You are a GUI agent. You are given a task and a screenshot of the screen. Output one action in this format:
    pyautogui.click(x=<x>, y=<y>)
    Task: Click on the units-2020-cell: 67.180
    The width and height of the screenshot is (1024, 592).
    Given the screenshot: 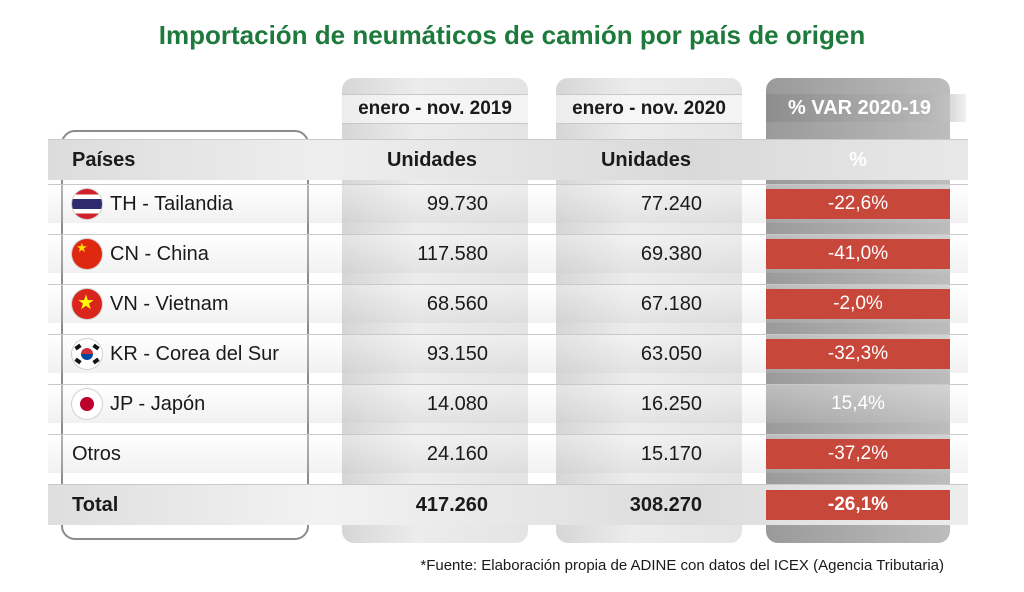 What is the action you would take?
    pyautogui.click(x=671, y=303)
    